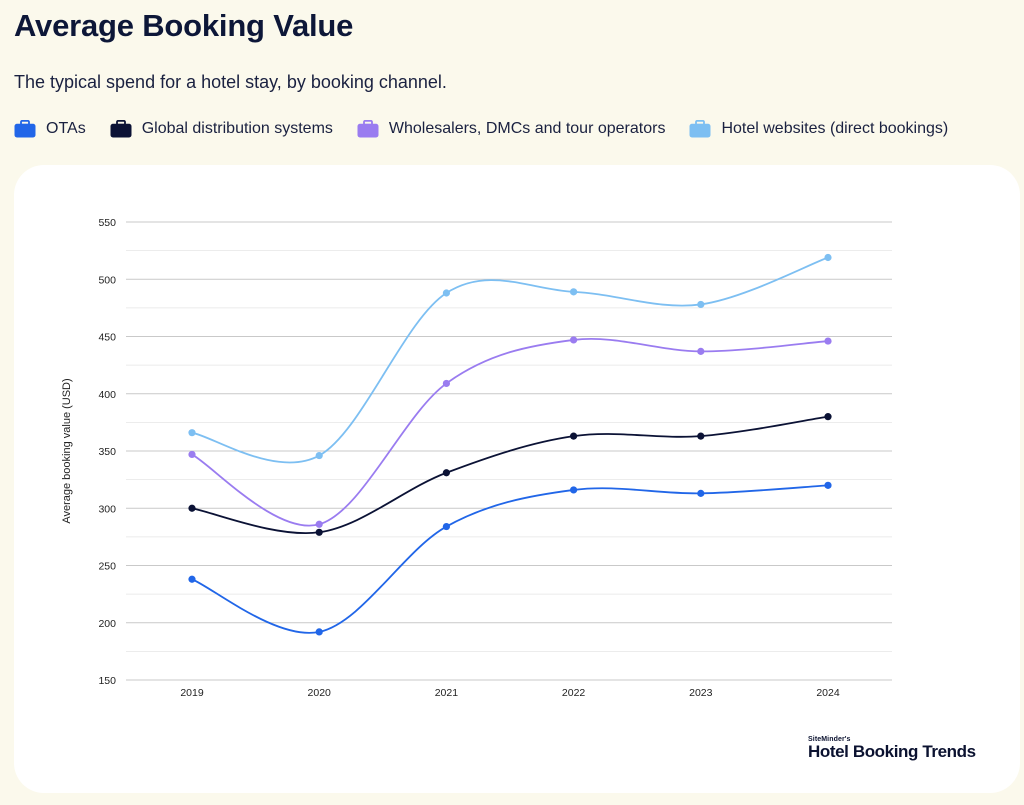  Describe the element at coordinates (107, 509) in the screenshot. I see `y-tick-label: 300` at that location.